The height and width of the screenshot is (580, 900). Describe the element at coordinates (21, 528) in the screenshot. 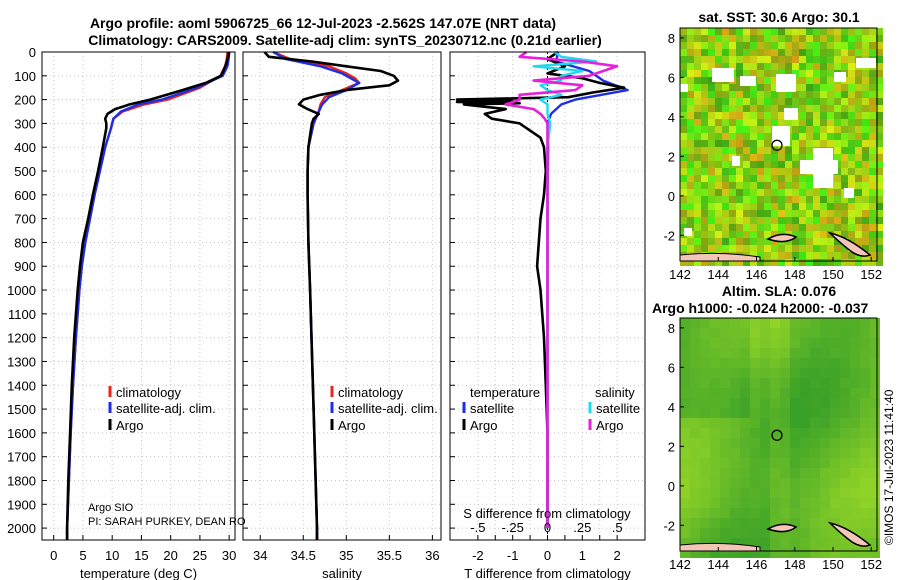

I see `y-tick-label: 2000` at that location.